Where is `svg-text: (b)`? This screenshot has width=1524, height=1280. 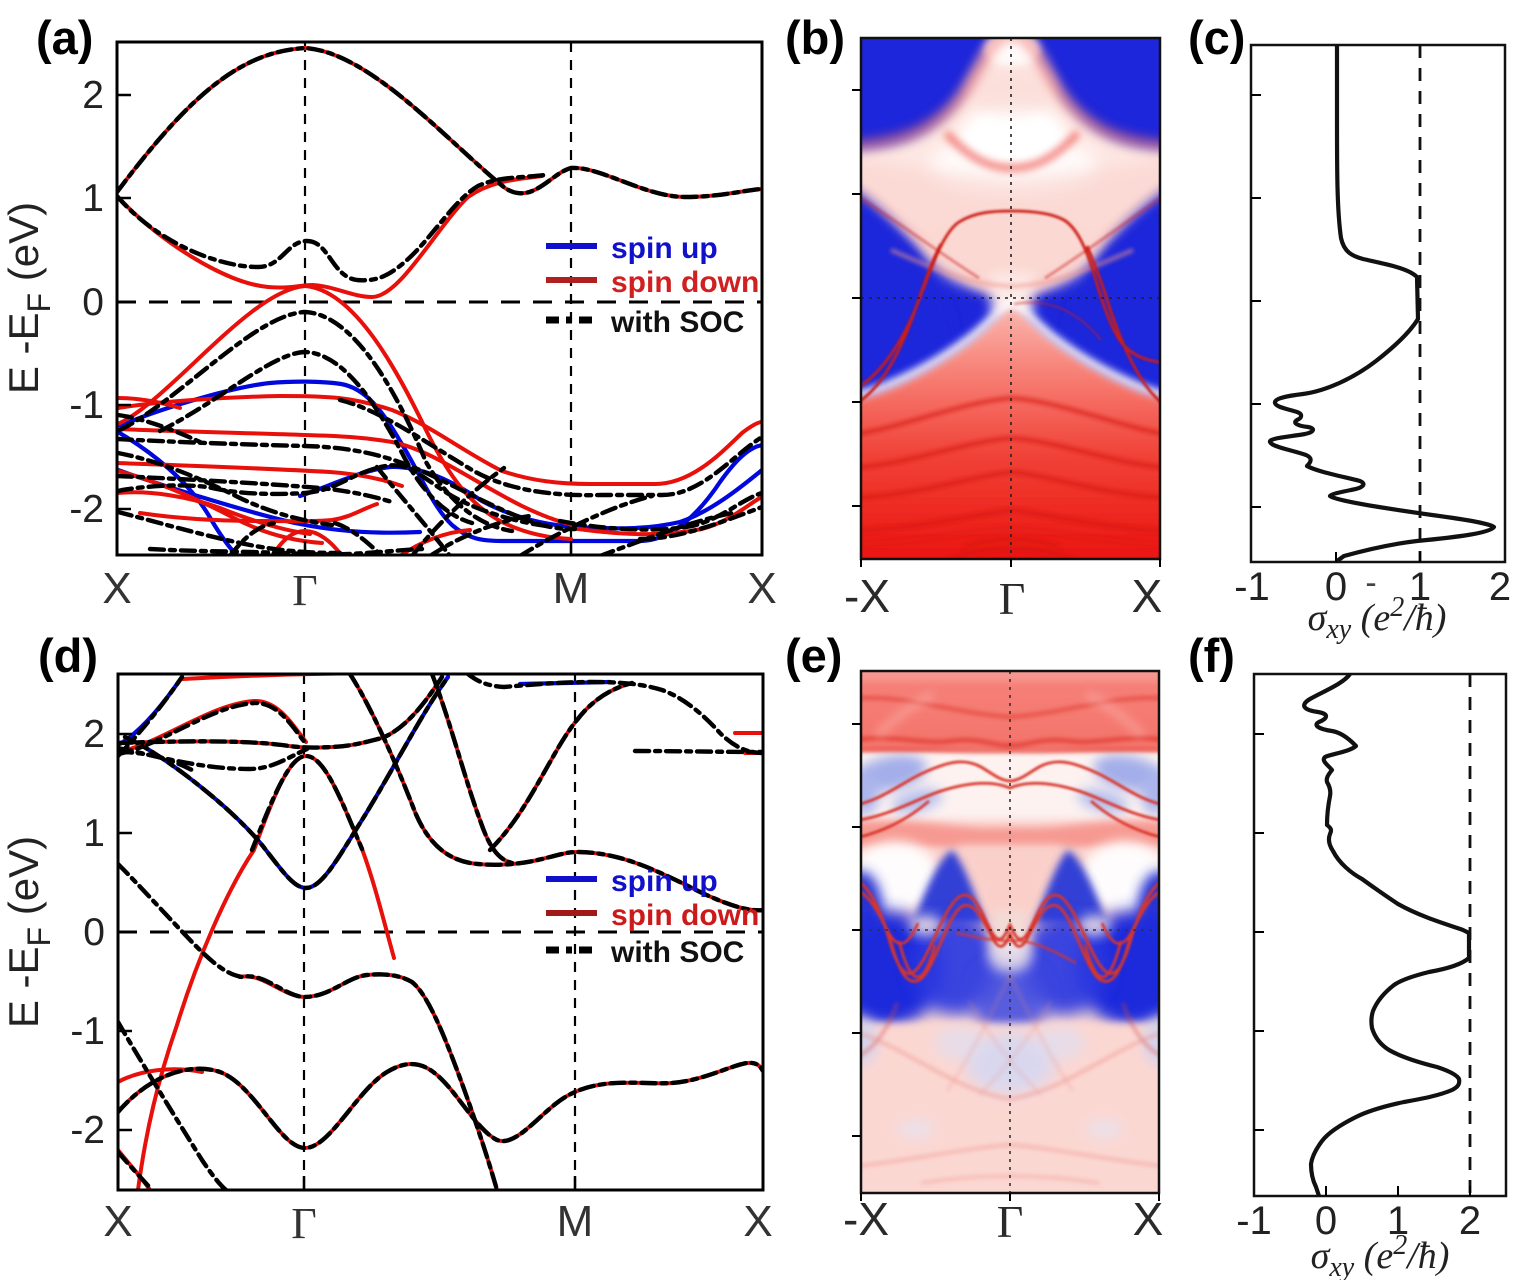
svg-text: (b) is located at coordinates (815, 37).